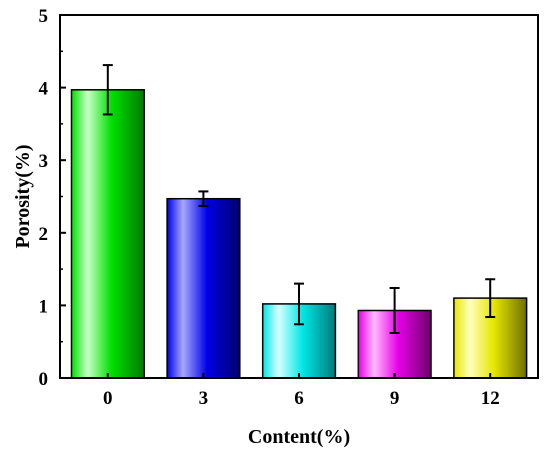  What do you see at coordinates (490, 398) in the screenshot?
I see `x-tick-label: 12` at bounding box center [490, 398].